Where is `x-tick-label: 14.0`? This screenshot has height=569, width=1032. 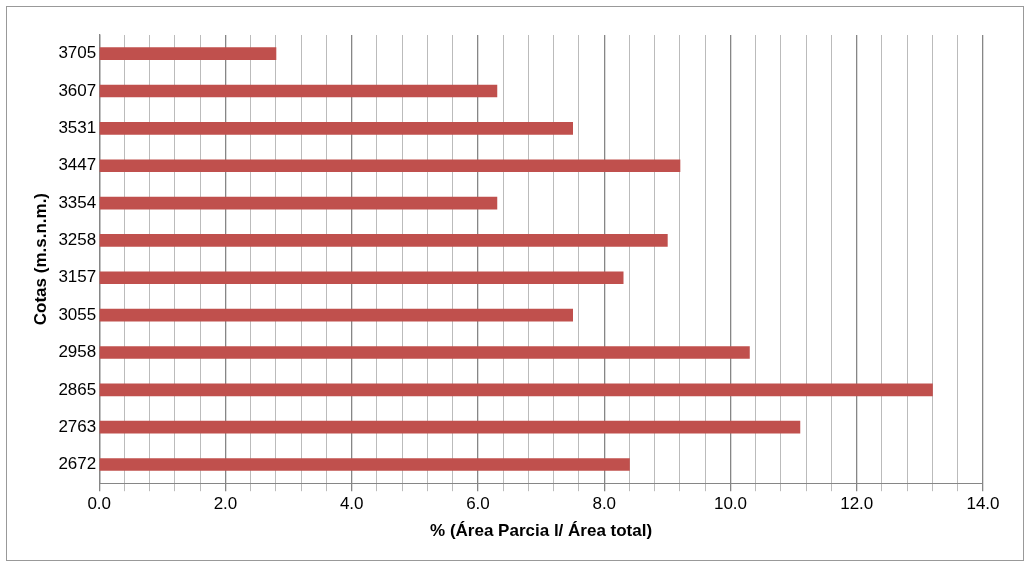 x-tick-label: 14.0 is located at coordinates (983, 504).